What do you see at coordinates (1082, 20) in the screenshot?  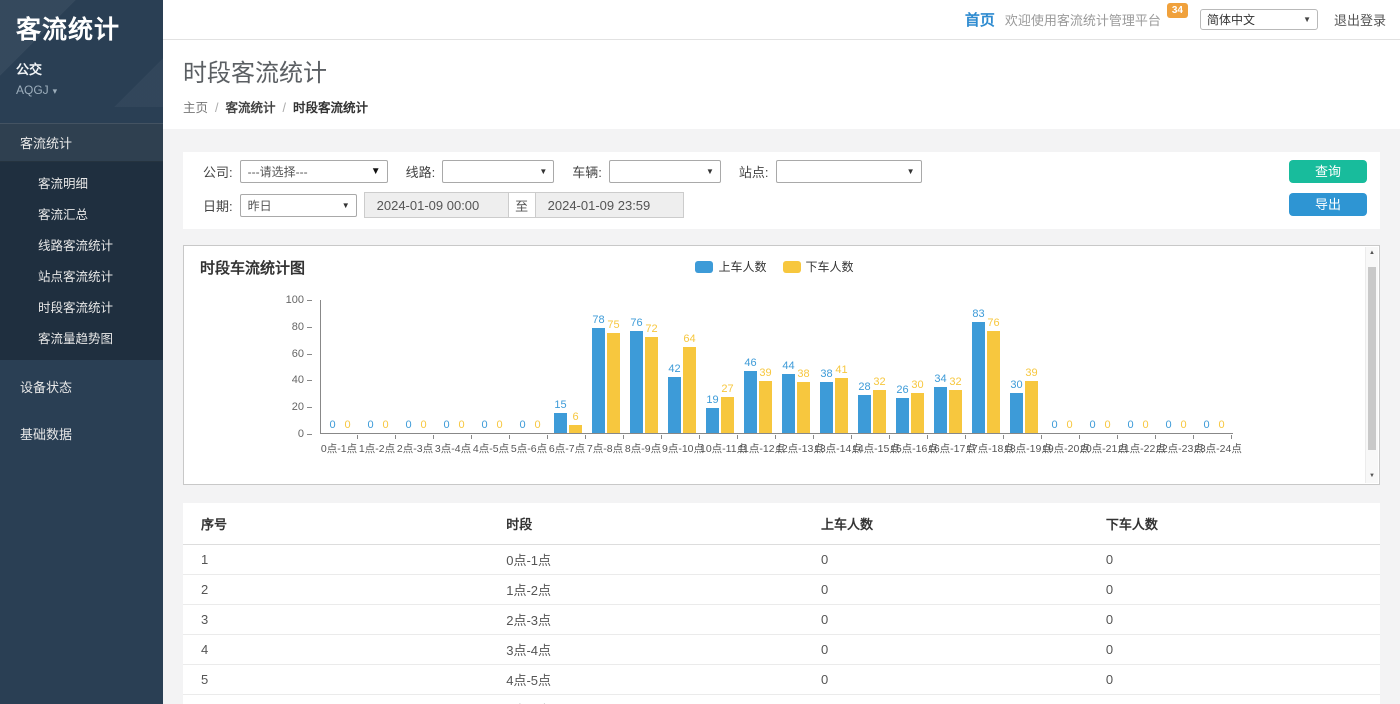 I see `welcome-text: 欢迎使用客流统计管理平台` at bounding box center [1082, 20].